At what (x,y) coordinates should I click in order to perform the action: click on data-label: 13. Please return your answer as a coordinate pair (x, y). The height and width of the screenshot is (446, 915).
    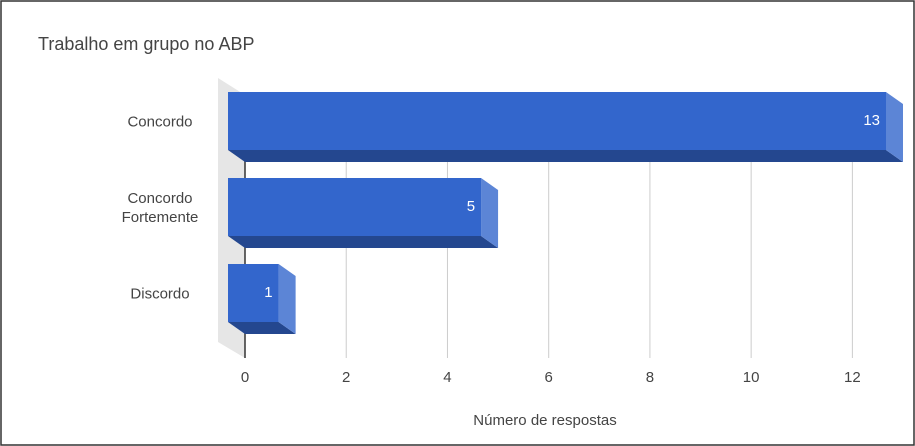
    Looking at the image, I should click on (871, 120).